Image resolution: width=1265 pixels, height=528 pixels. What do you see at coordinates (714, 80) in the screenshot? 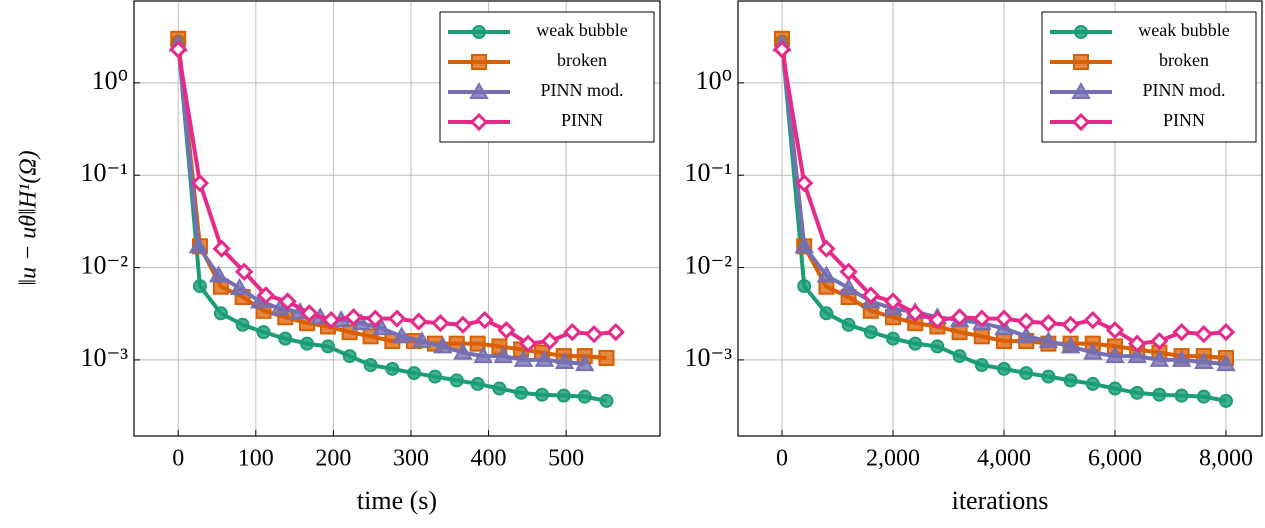
I see `y-tick-label: 10⁰` at bounding box center [714, 80].